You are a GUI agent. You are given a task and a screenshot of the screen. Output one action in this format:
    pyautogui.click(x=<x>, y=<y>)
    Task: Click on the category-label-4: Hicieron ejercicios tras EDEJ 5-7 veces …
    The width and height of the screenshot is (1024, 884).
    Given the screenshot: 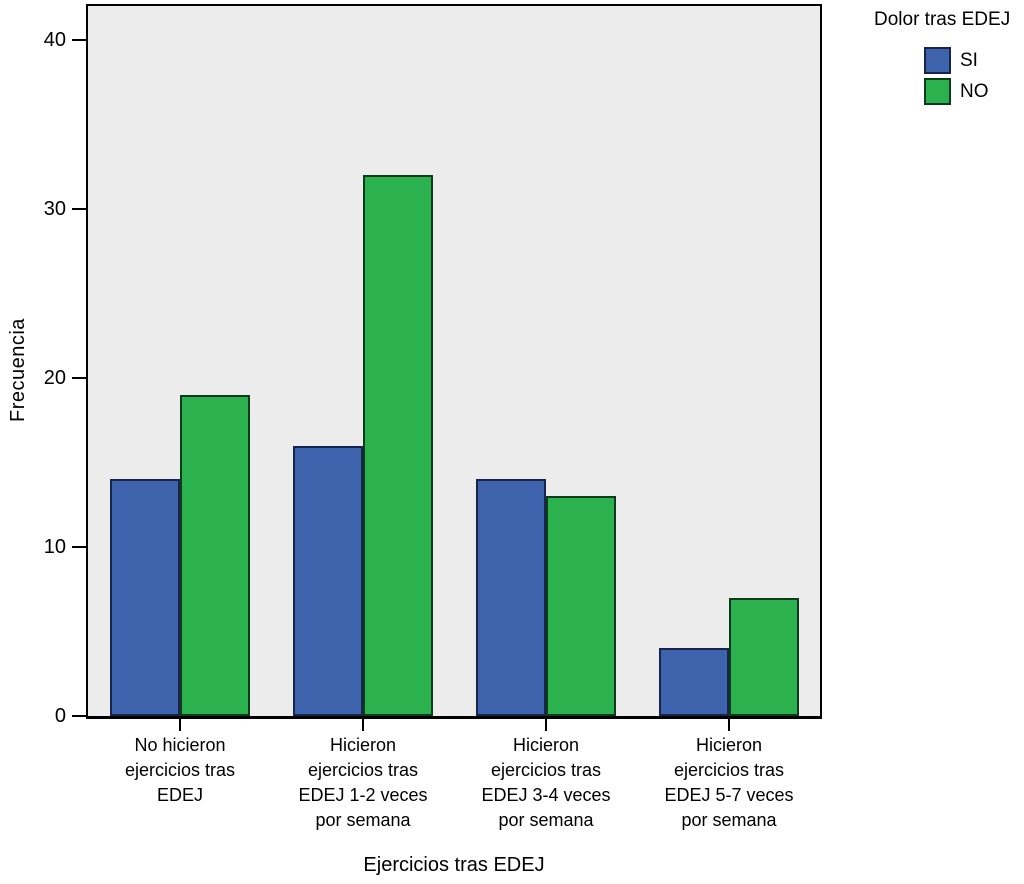 What is the action you would take?
    pyautogui.click(x=729, y=782)
    